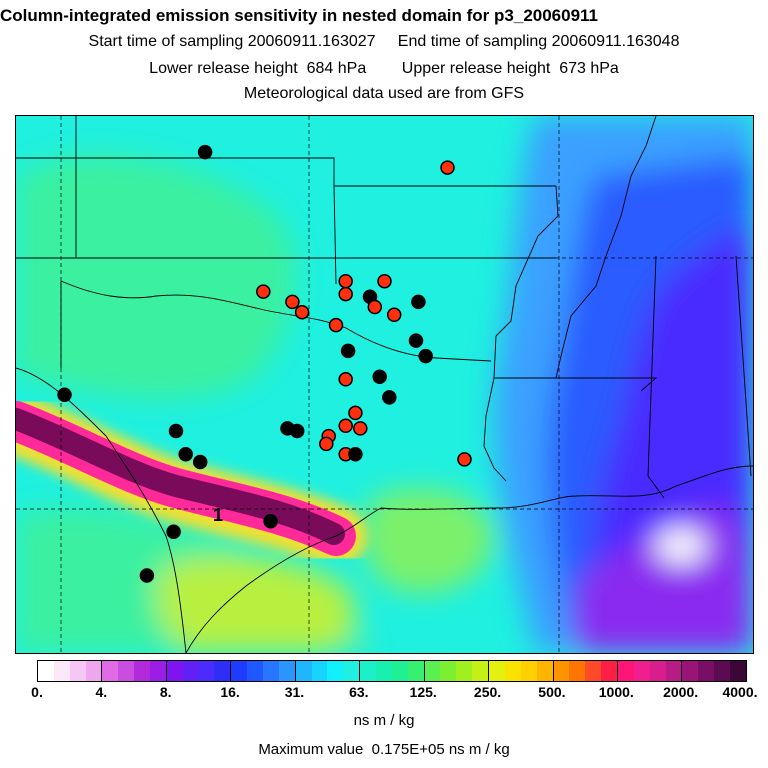 The image size is (768, 768). What do you see at coordinates (510, 68) in the screenshot?
I see `upper-release-label: Upper release height 673 hPa` at bounding box center [510, 68].